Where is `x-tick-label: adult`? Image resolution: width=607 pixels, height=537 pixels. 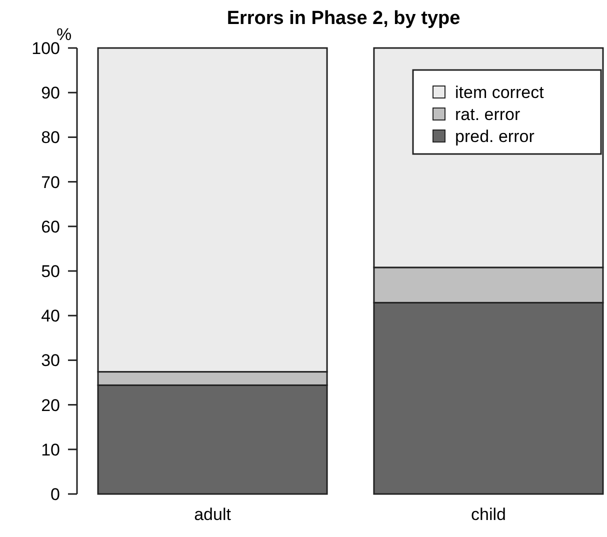
x-tick-label: adult is located at coordinates (213, 514).